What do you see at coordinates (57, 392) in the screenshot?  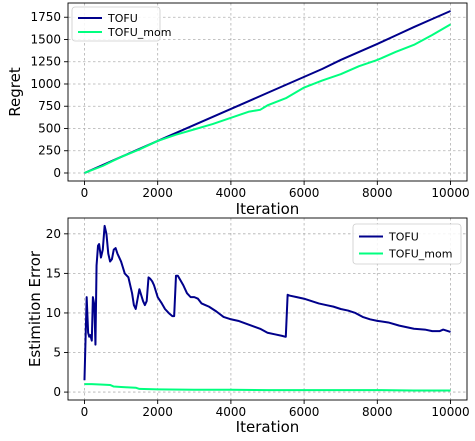 I see `chart-1-ytick-label-0: 0` at bounding box center [57, 392].